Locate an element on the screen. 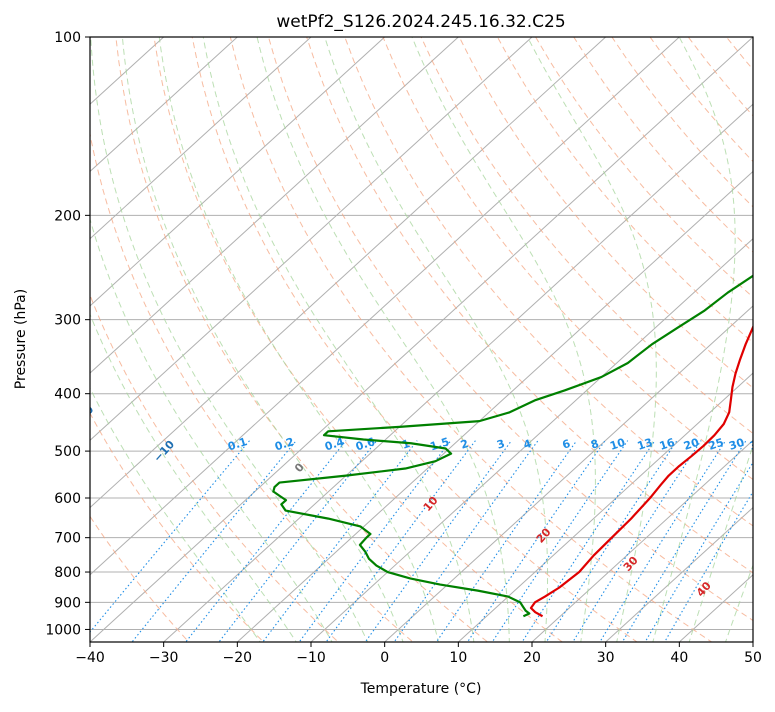 Image resolution: width=775 pixels, height=712 pixels. mixing-ratio-label: 25 is located at coordinates (716, 444).